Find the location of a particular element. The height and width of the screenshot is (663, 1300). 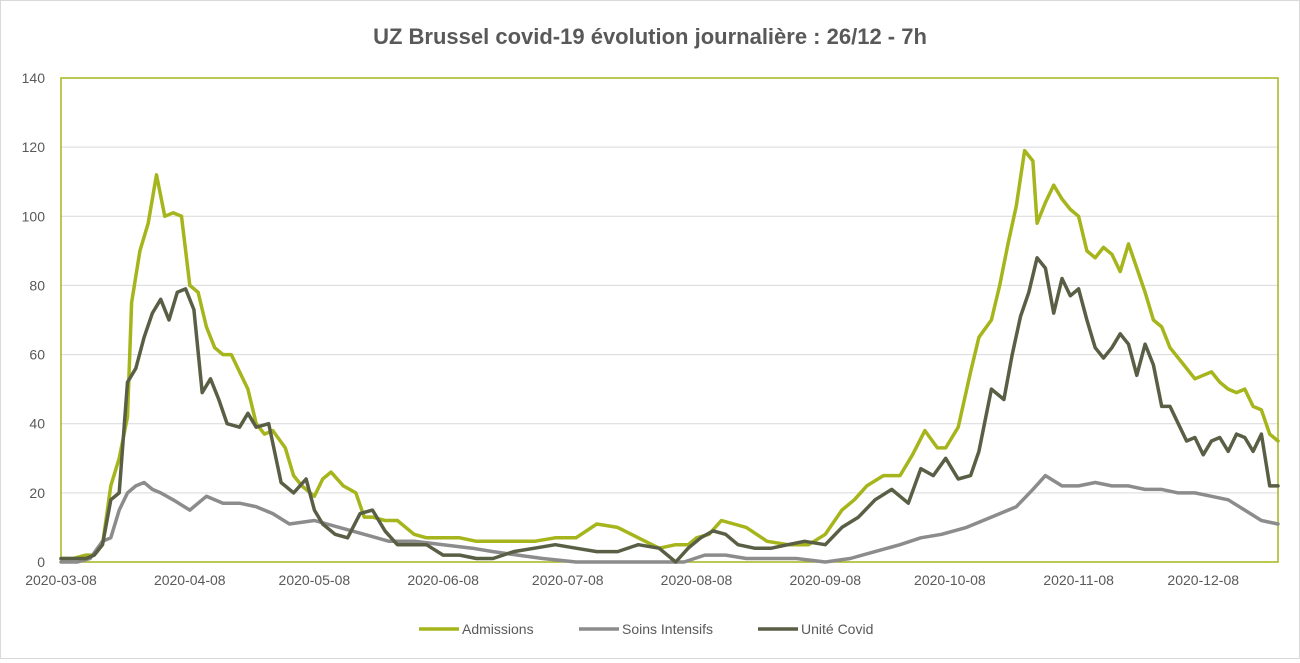

legend-label: Admissions is located at coordinates (498, 629).